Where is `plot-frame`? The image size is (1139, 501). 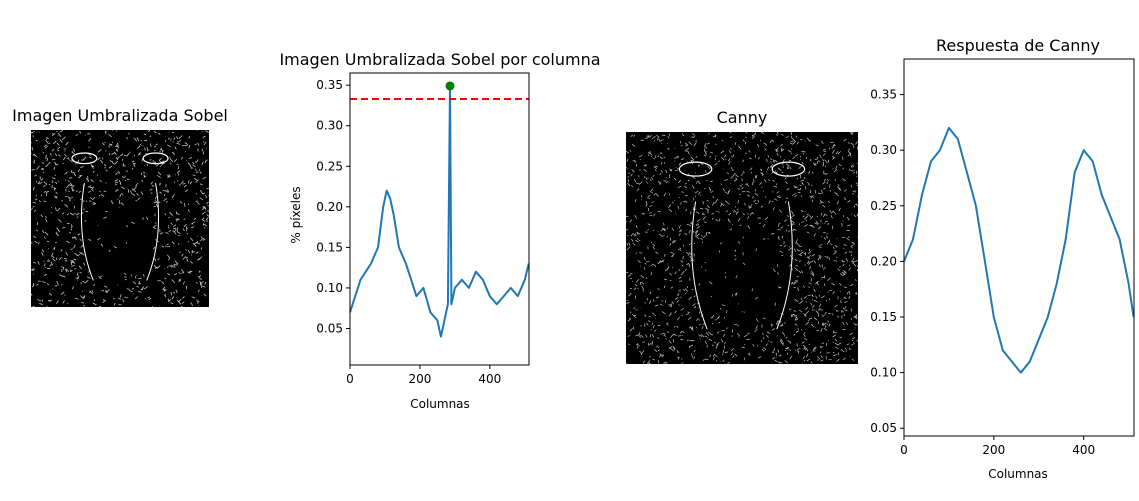
plot-frame is located at coordinates (439, 219).